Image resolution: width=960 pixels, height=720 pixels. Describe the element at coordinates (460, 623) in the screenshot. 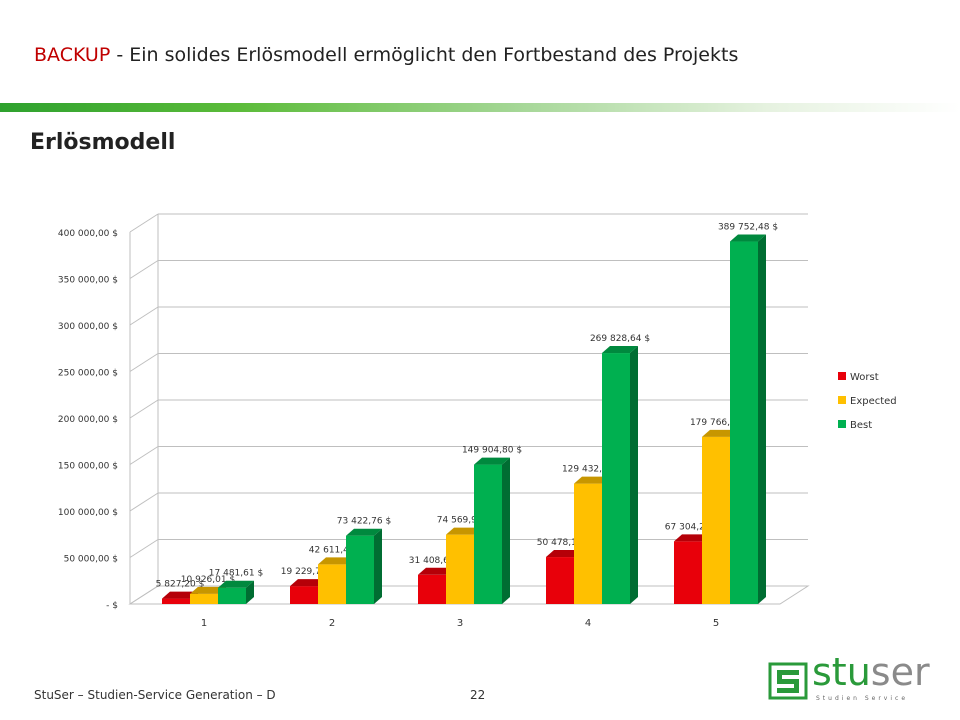

I see `x-tick-label: 3` at that location.